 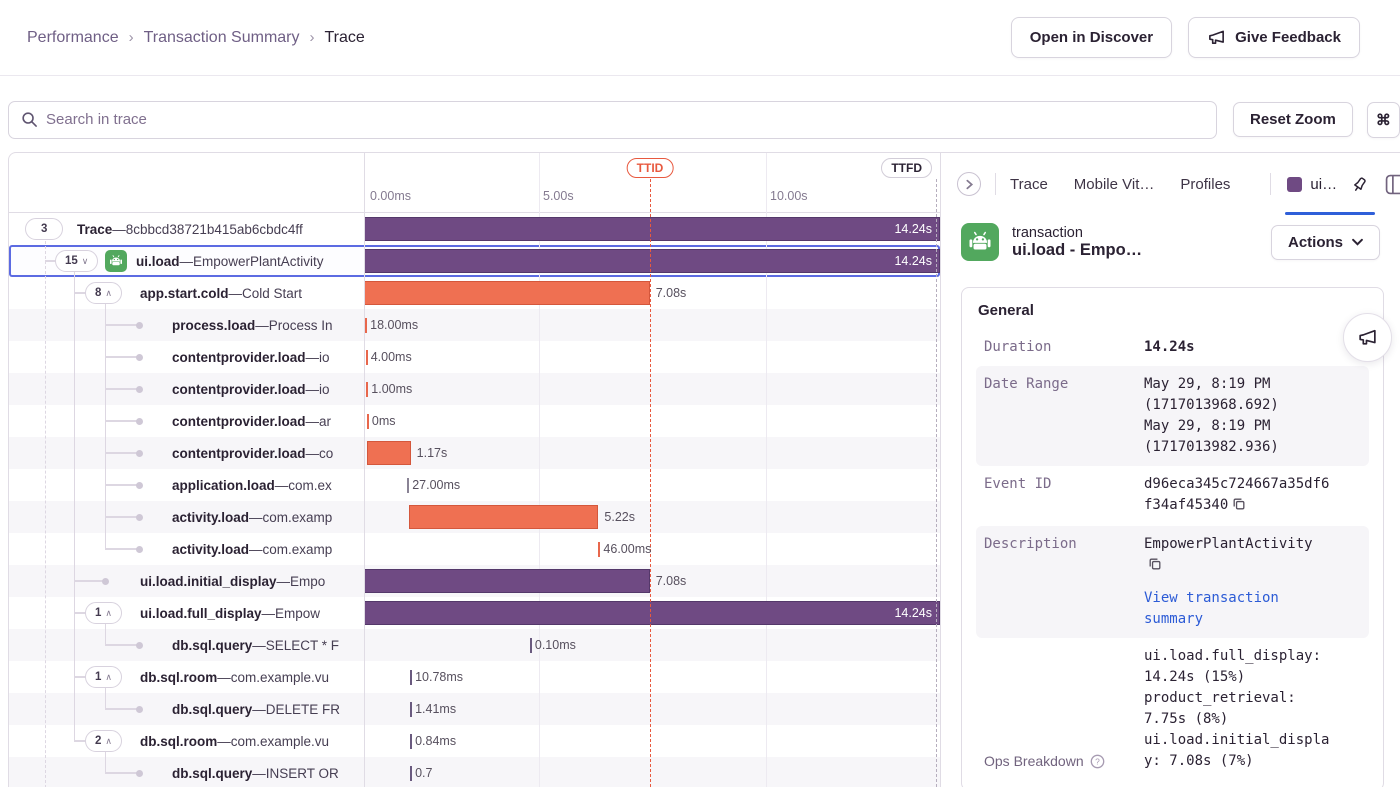 What do you see at coordinates (1047, 232) in the screenshot?
I see `transaction-type-label: transaction` at bounding box center [1047, 232].